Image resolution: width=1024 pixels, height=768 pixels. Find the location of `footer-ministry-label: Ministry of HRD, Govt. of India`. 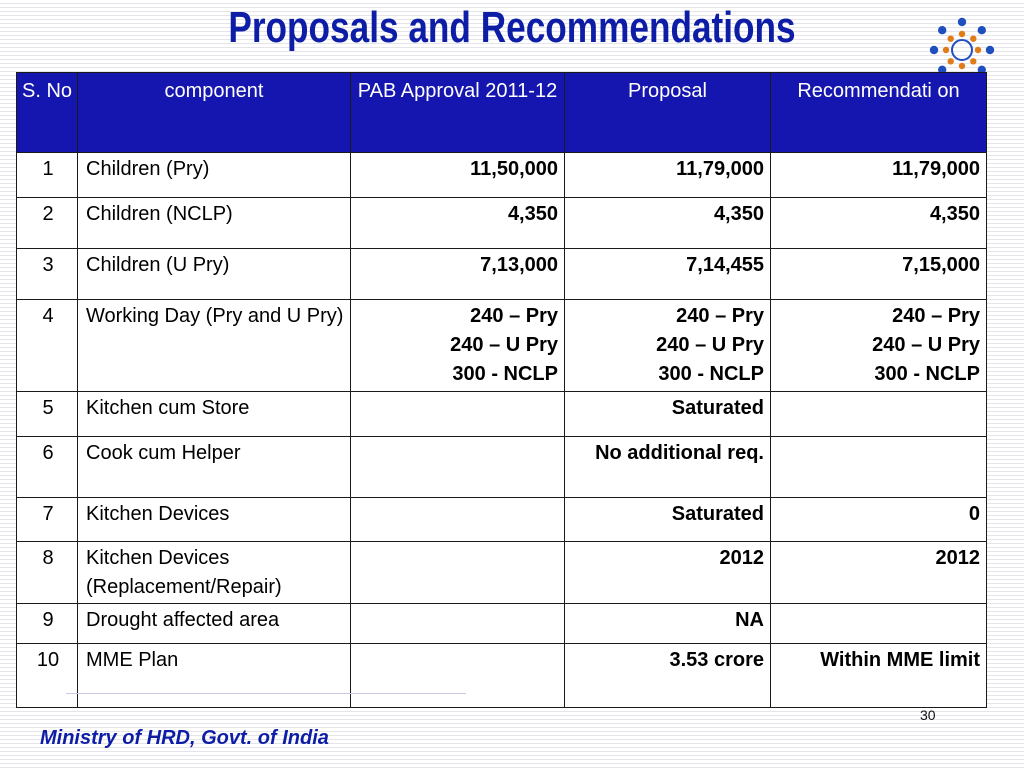

footer-ministry-label: Ministry of HRD, Govt. of India is located at coordinates (184, 738).